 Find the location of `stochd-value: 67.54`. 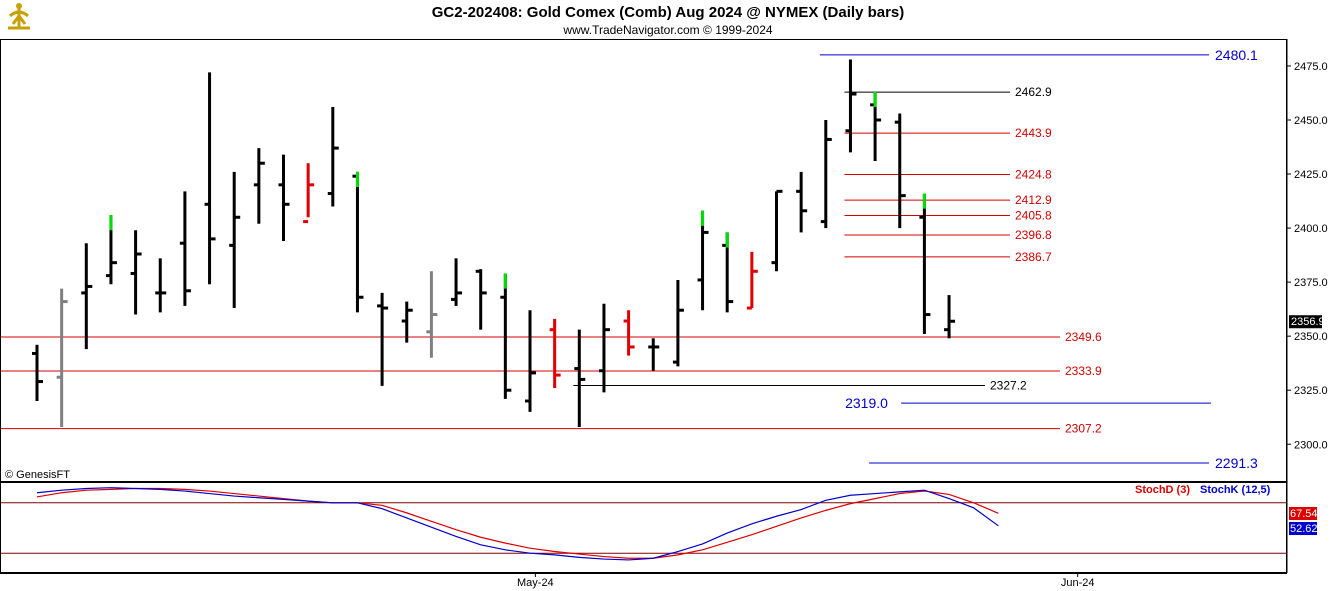

stochd-value: 67.54 is located at coordinates (1304, 514).